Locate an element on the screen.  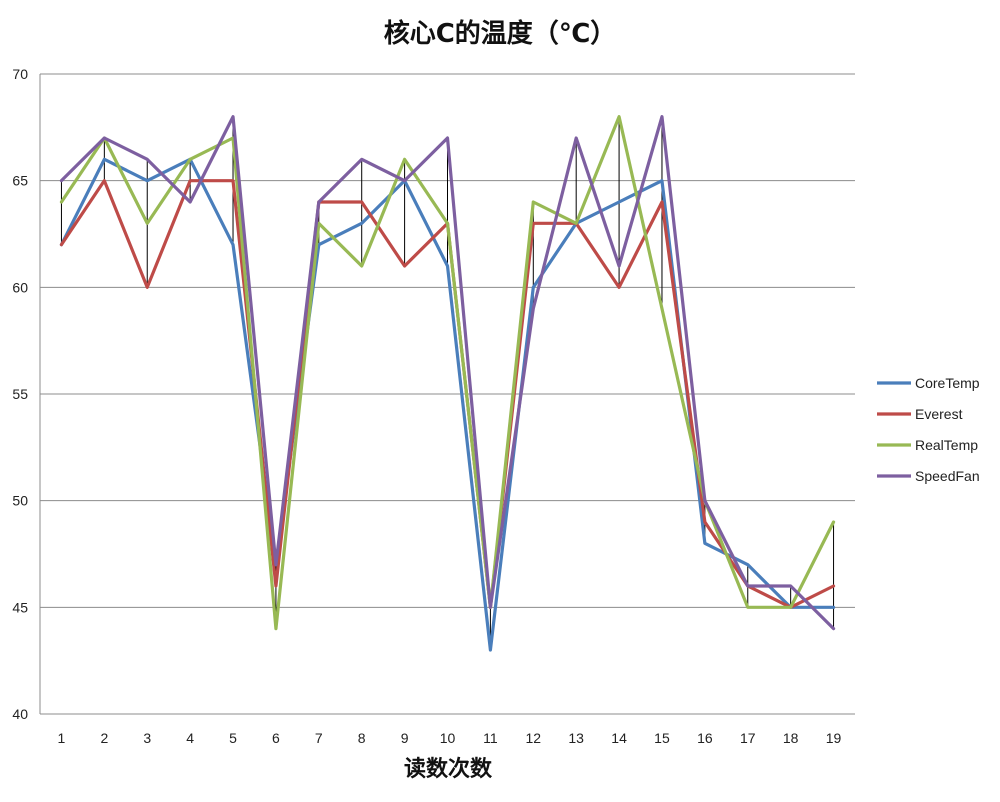
legend: CoreTemp Everest RealTemp SpeedFan is located at coordinates (928, 429).